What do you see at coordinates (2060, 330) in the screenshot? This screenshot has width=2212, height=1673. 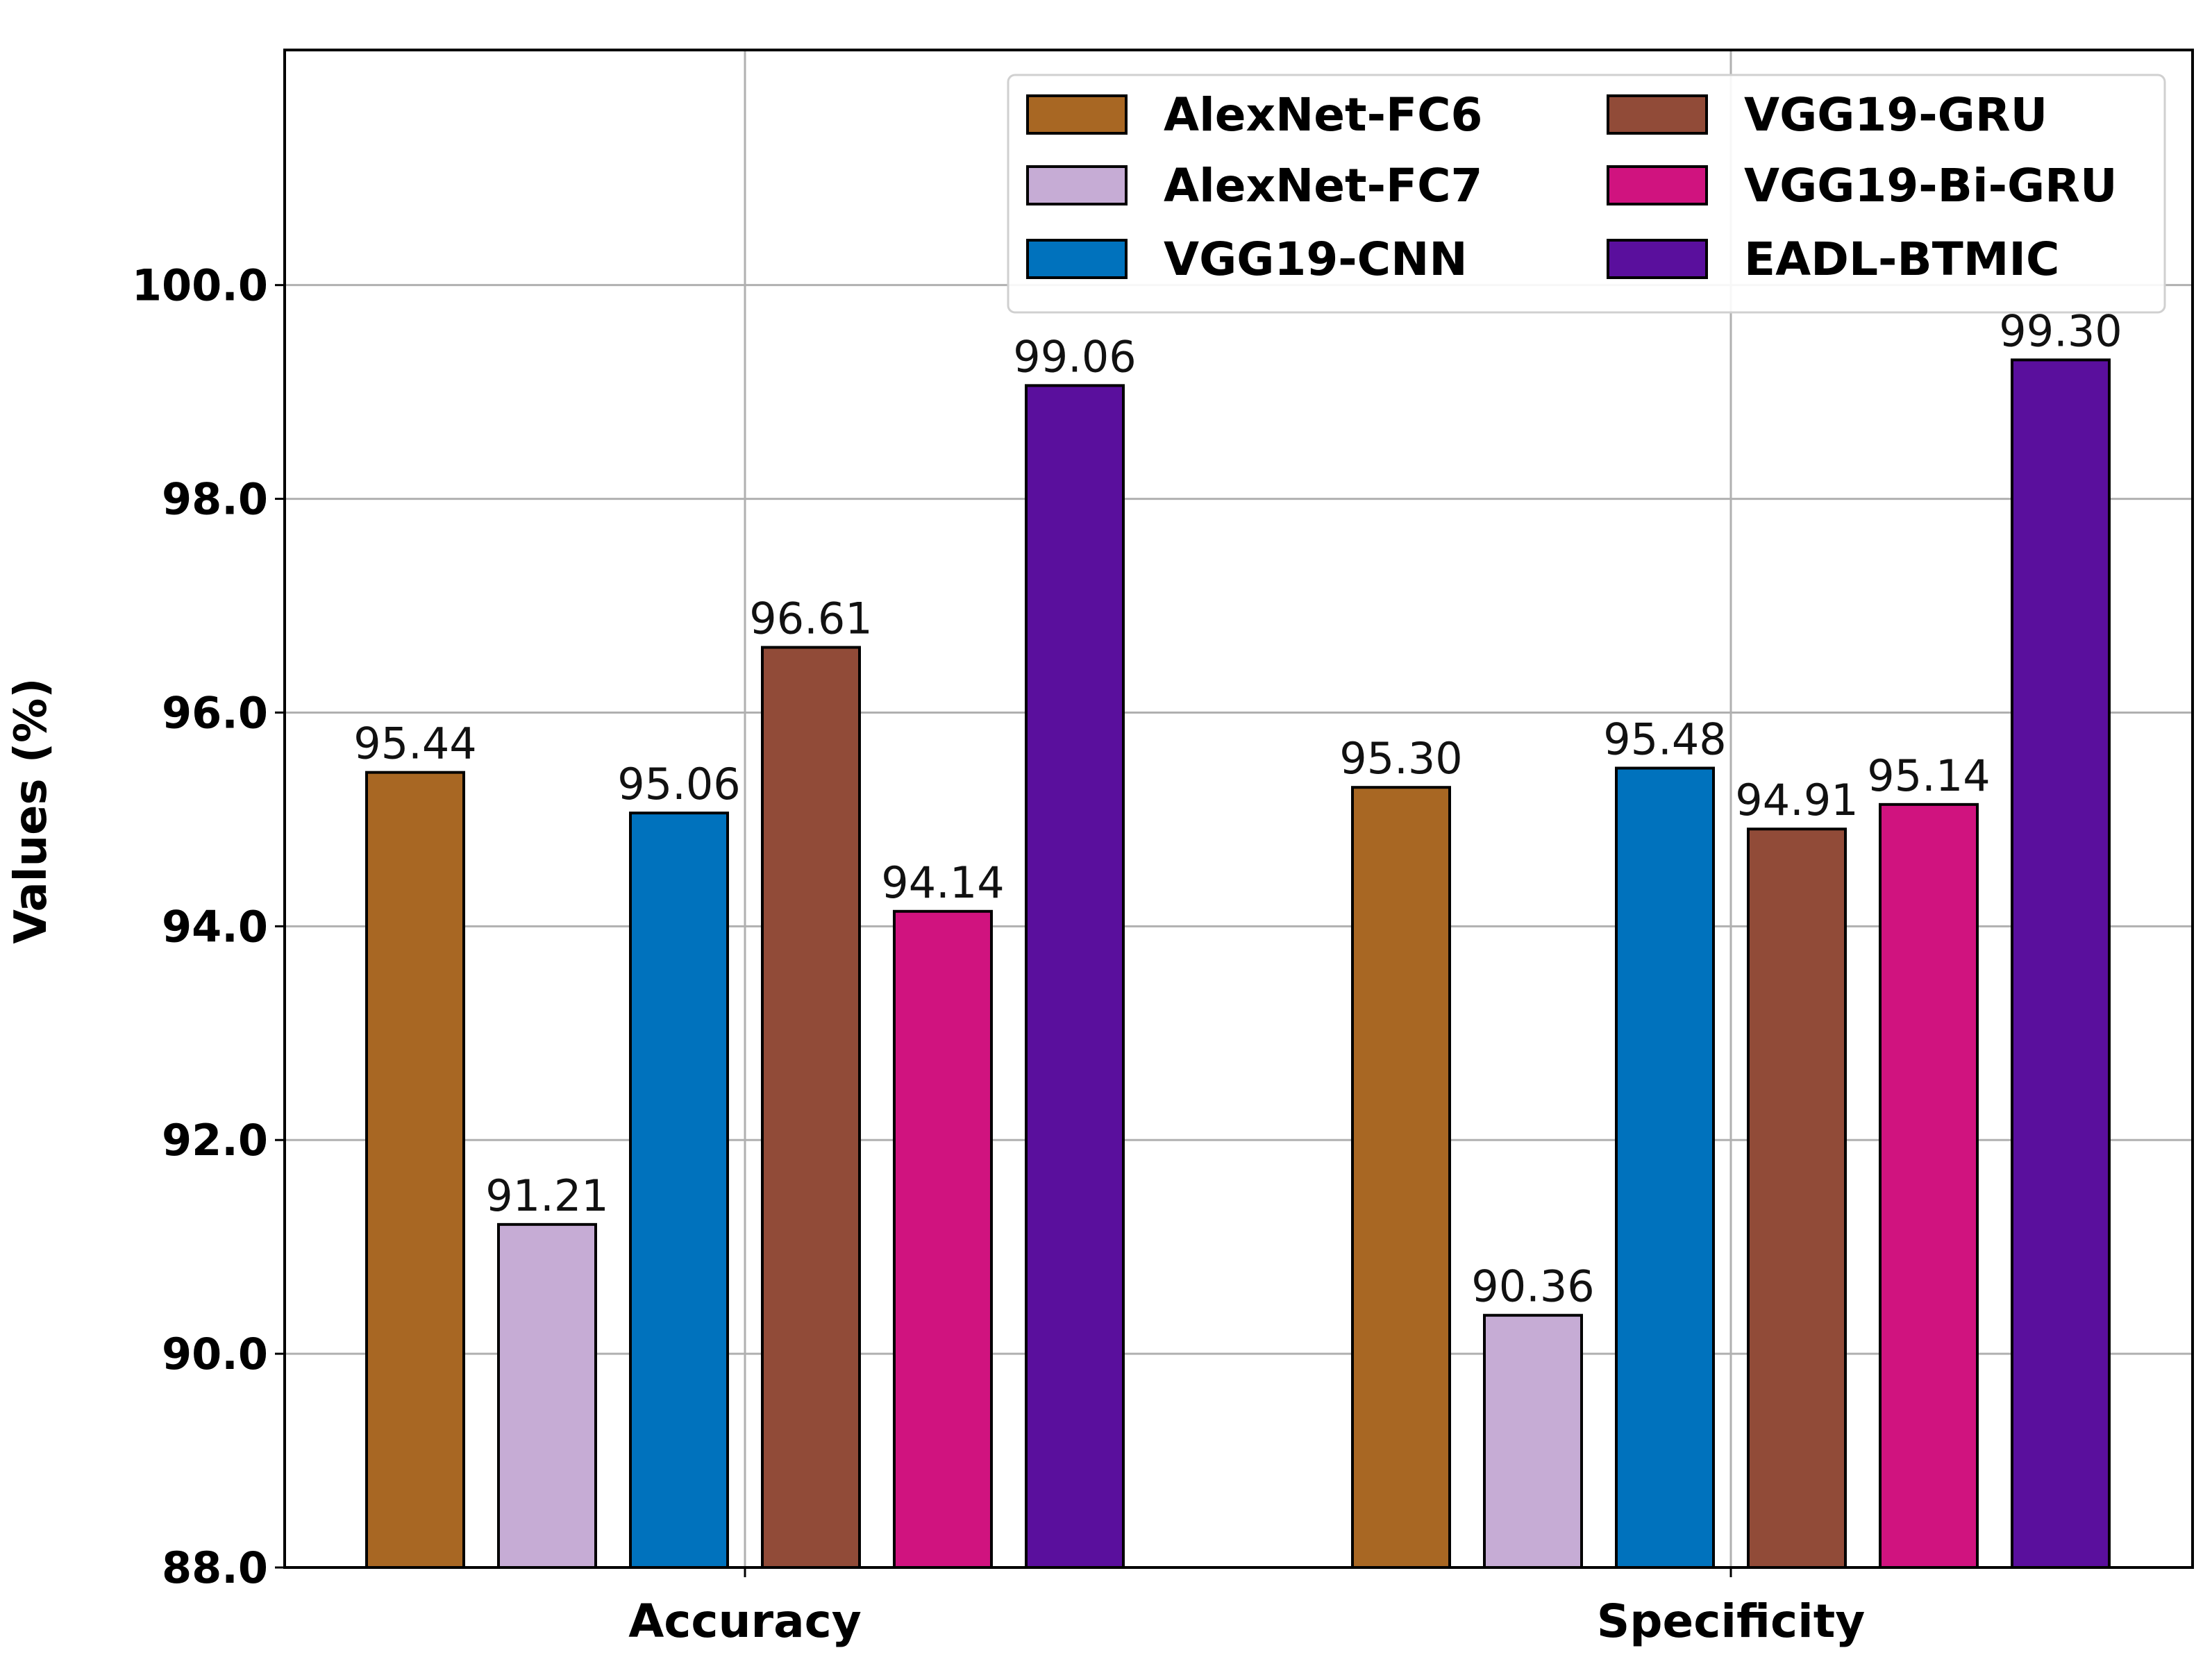 I see `bar-value-label: 99.30` at bounding box center [2060, 330].